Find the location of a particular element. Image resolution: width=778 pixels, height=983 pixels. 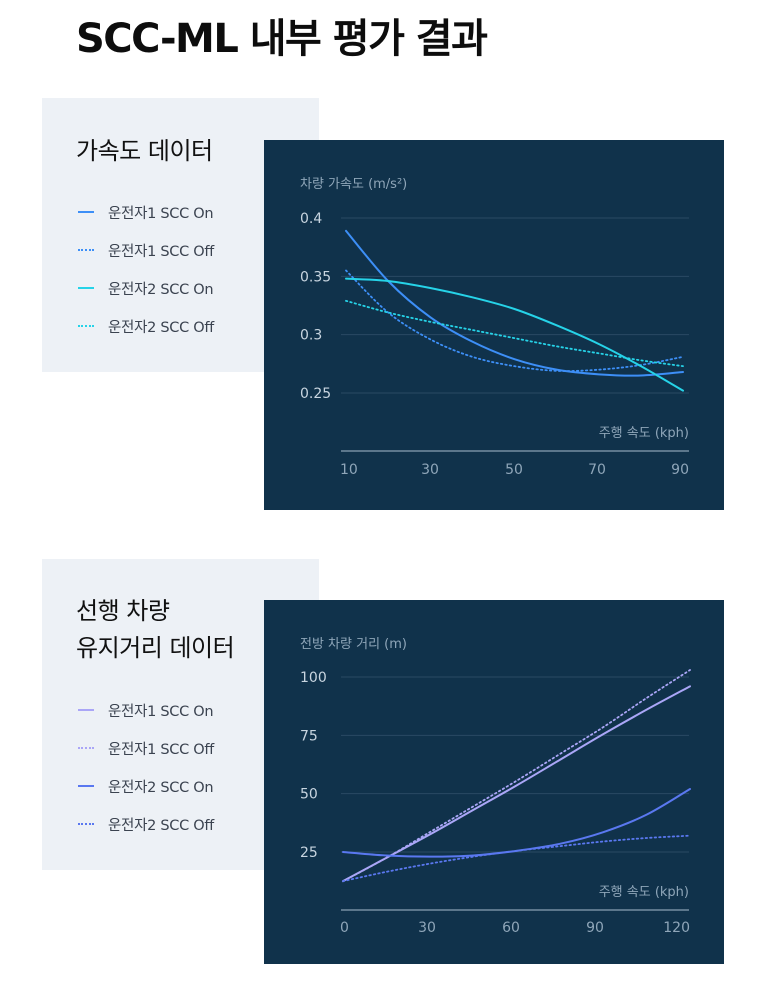

x-tick-label: 70 is located at coordinates (597, 470).